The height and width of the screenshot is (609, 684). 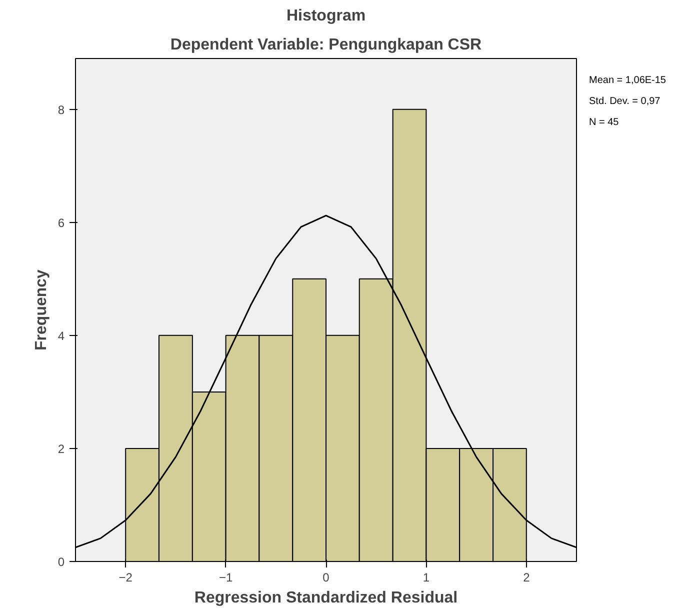 What do you see at coordinates (426, 577) in the screenshot?
I see `x-tick-label: 1` at bounding box center [426, 577].